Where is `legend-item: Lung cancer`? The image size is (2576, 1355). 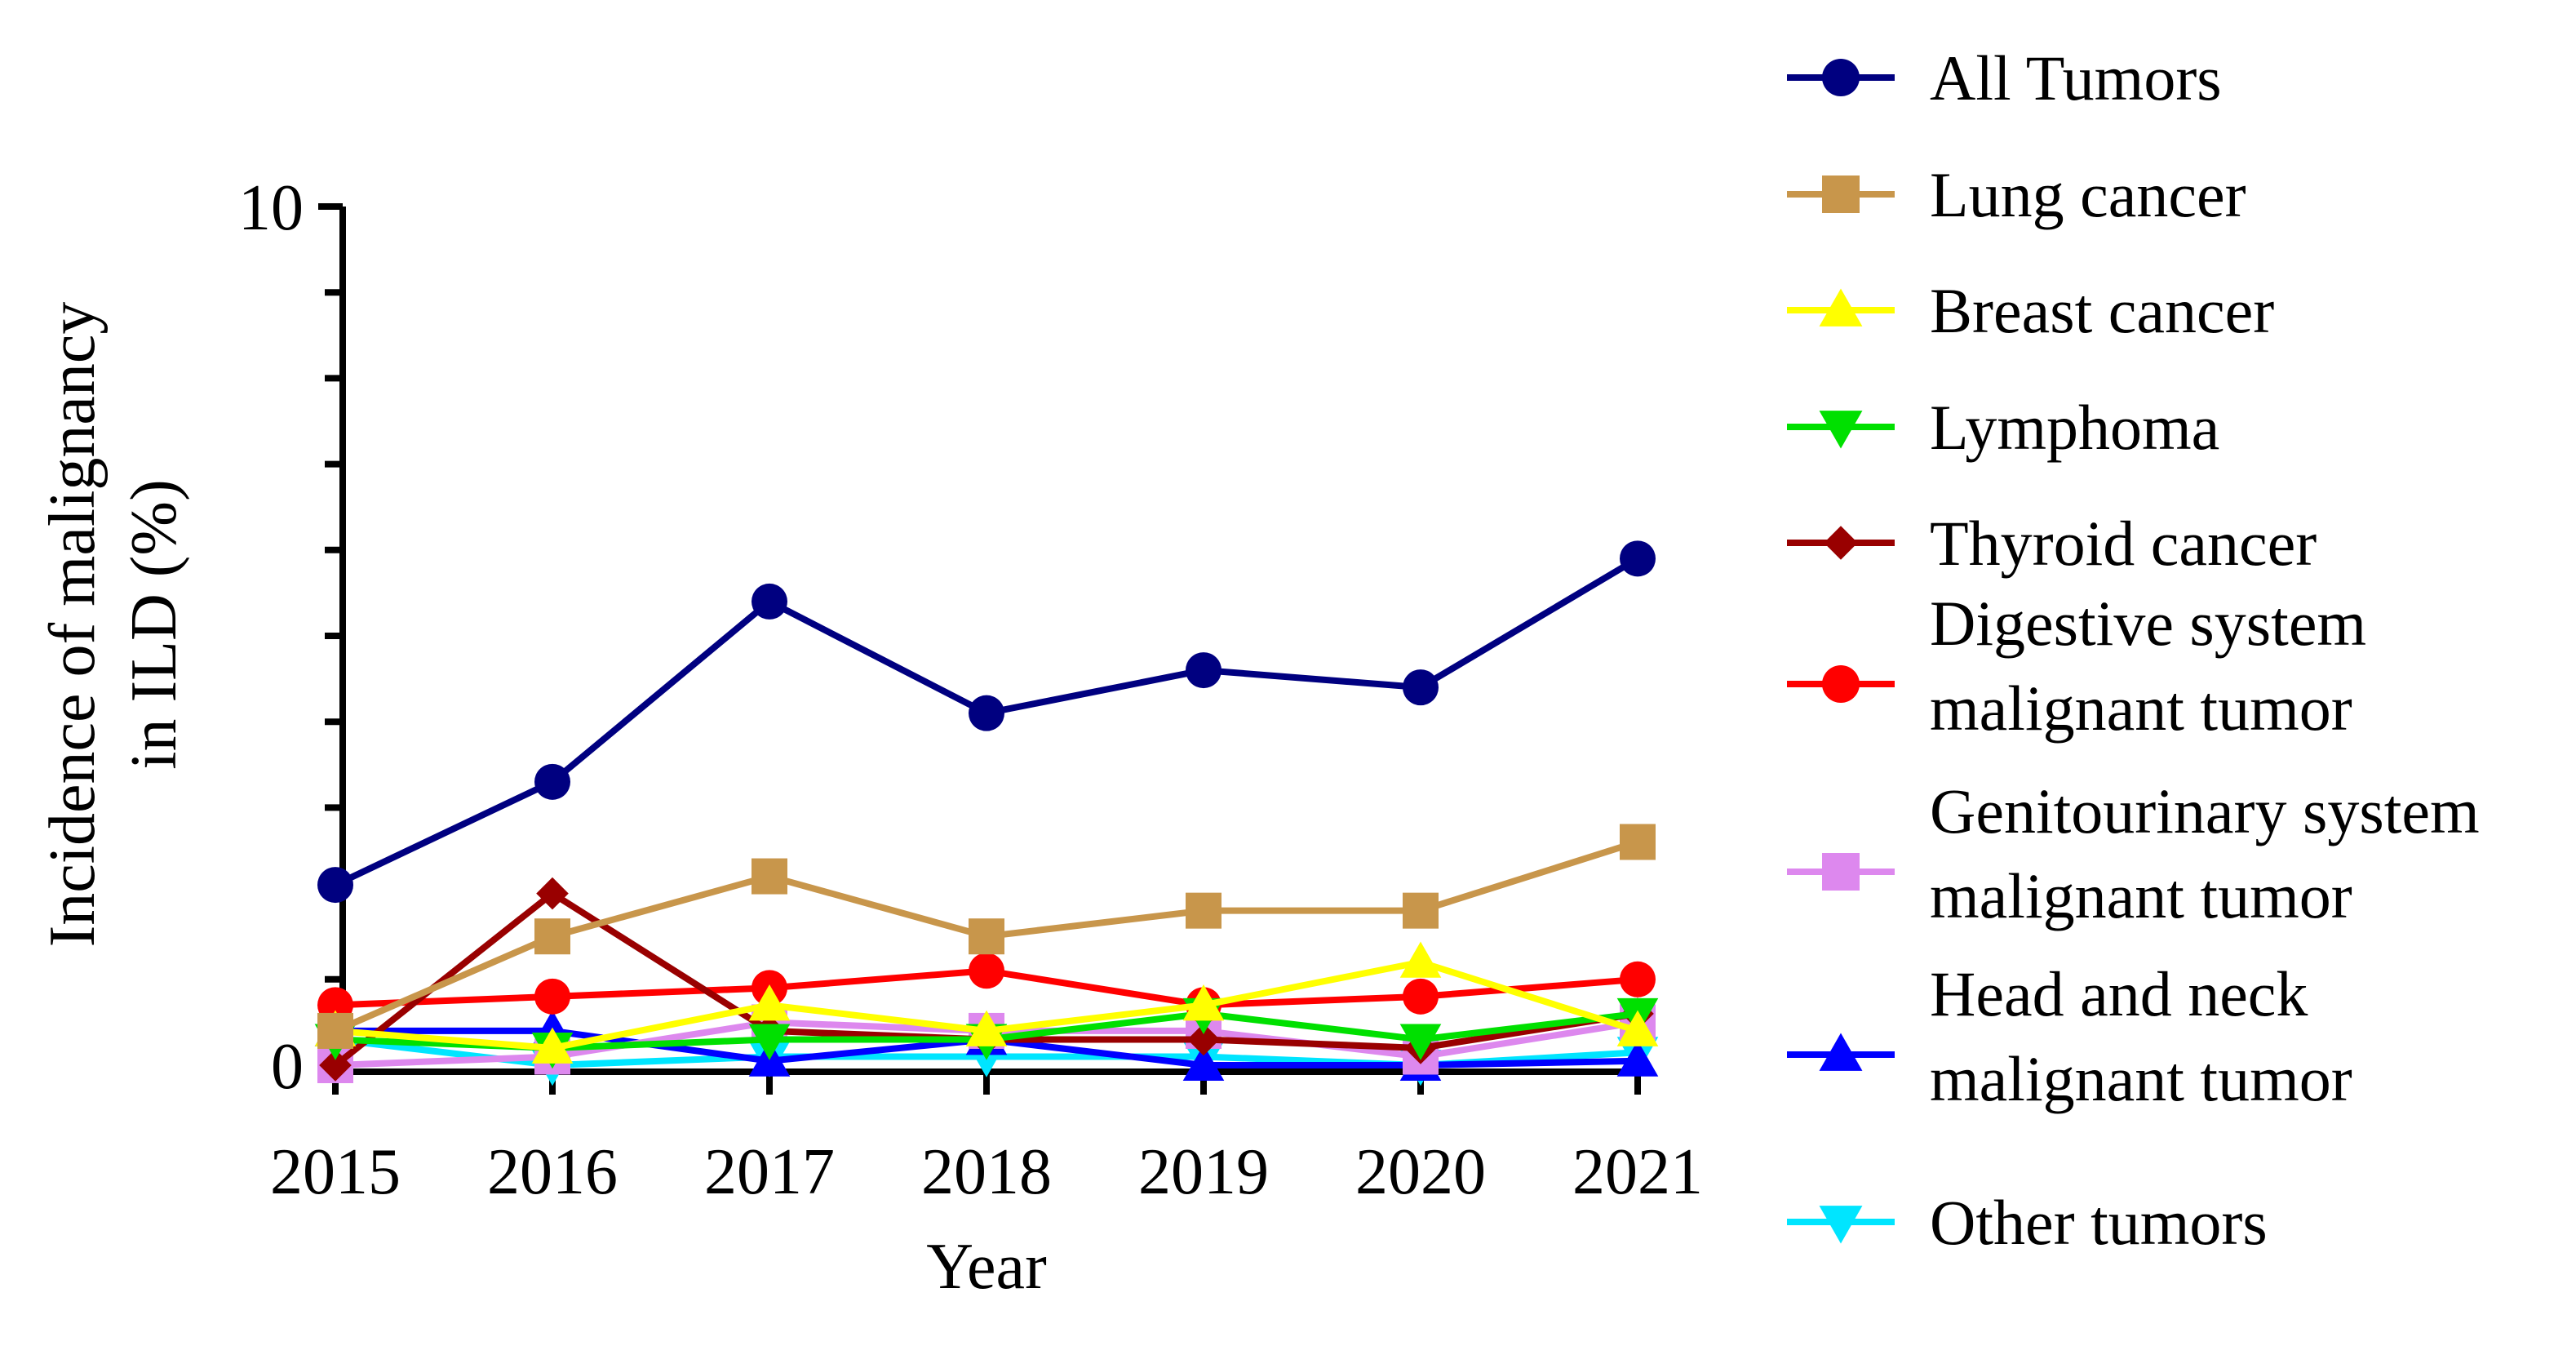 legend-item: Lung cancer is located at coordinates (2016, 195).